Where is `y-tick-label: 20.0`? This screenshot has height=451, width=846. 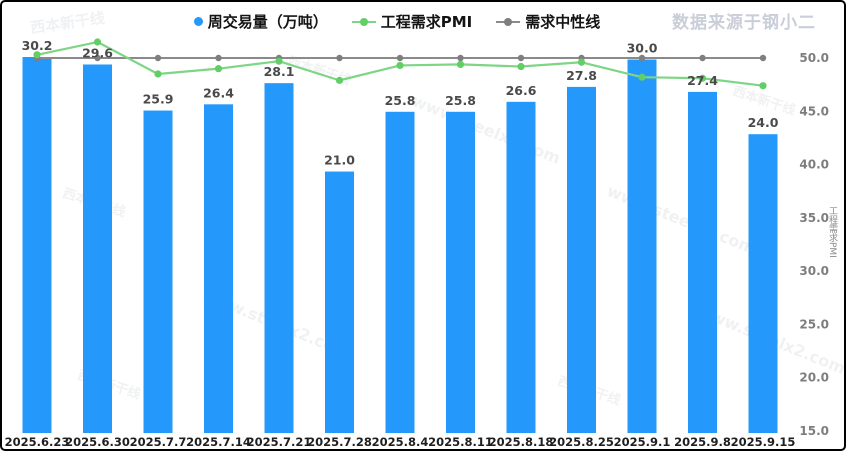
y-tick-label: 20.0 is located at coordinates (814, 378).